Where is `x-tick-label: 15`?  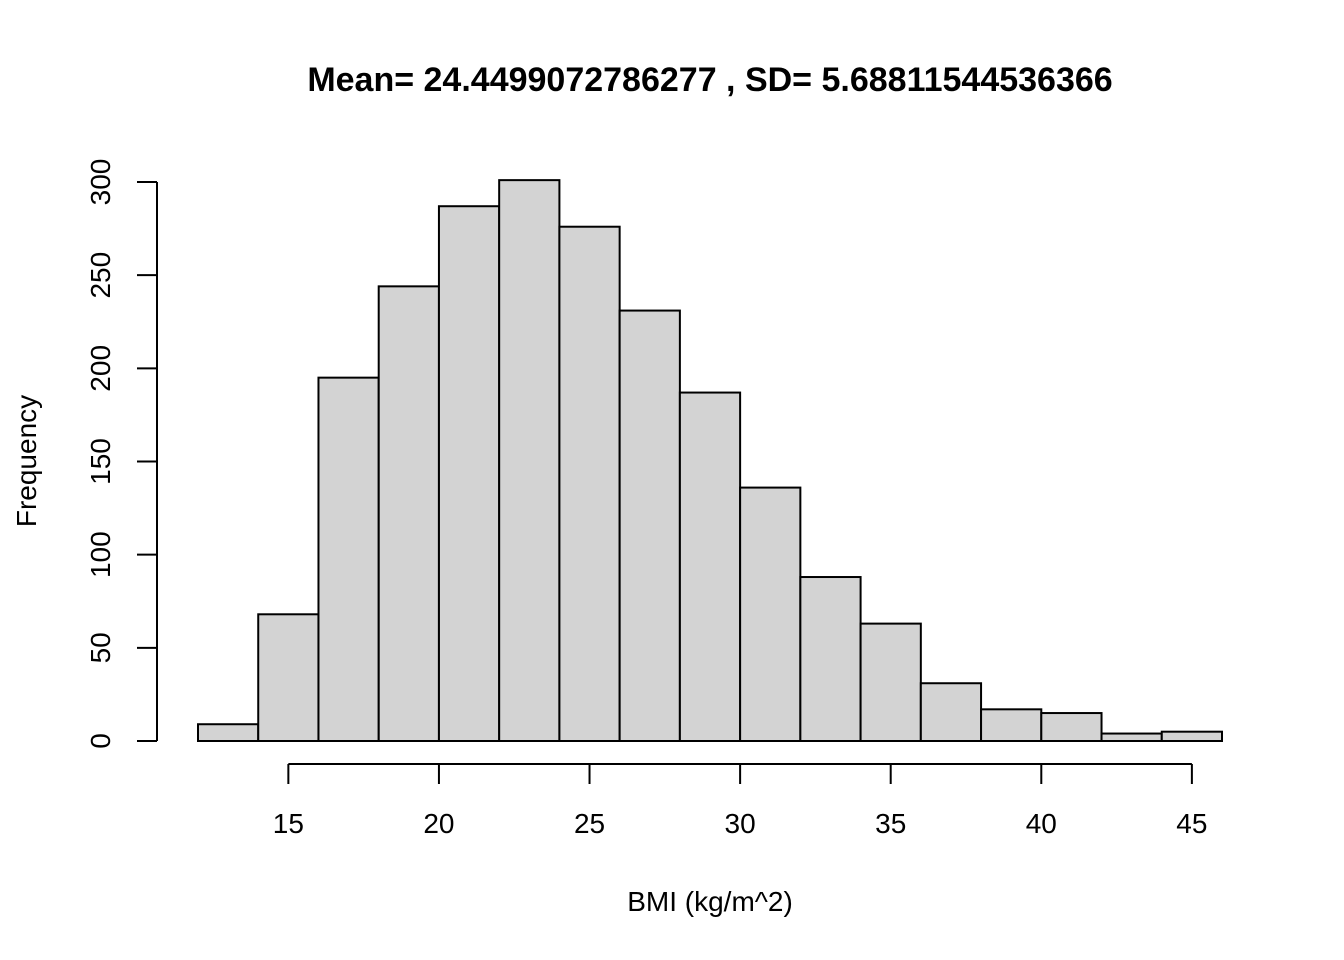
x-tick-label: 15 is located at coordinates (288, 823).